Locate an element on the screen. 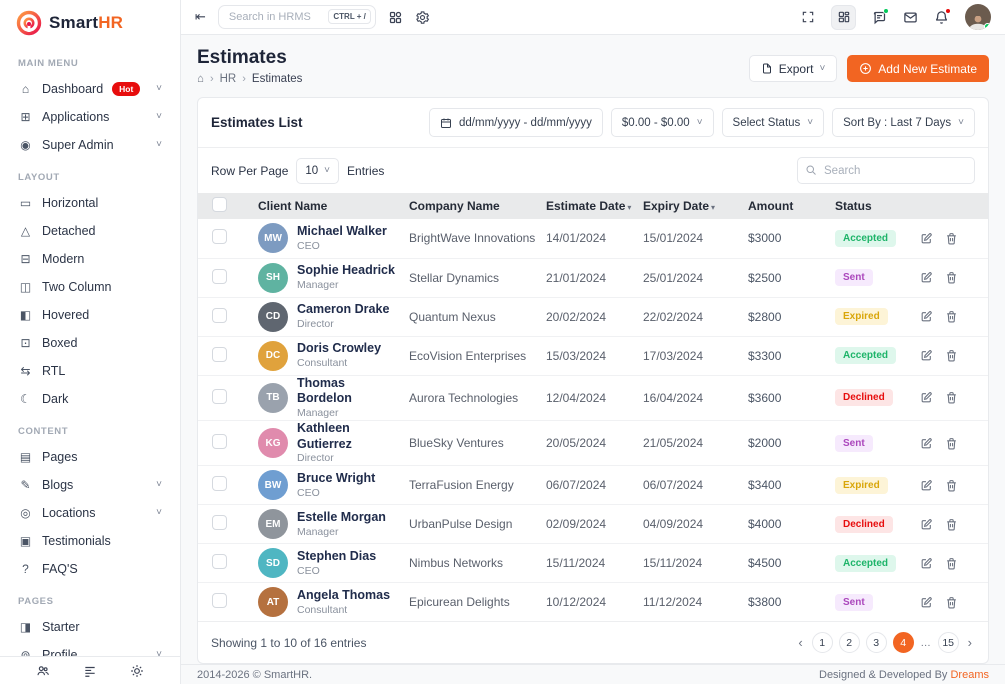  client-role: CEO is located at coordinates (308, 492).